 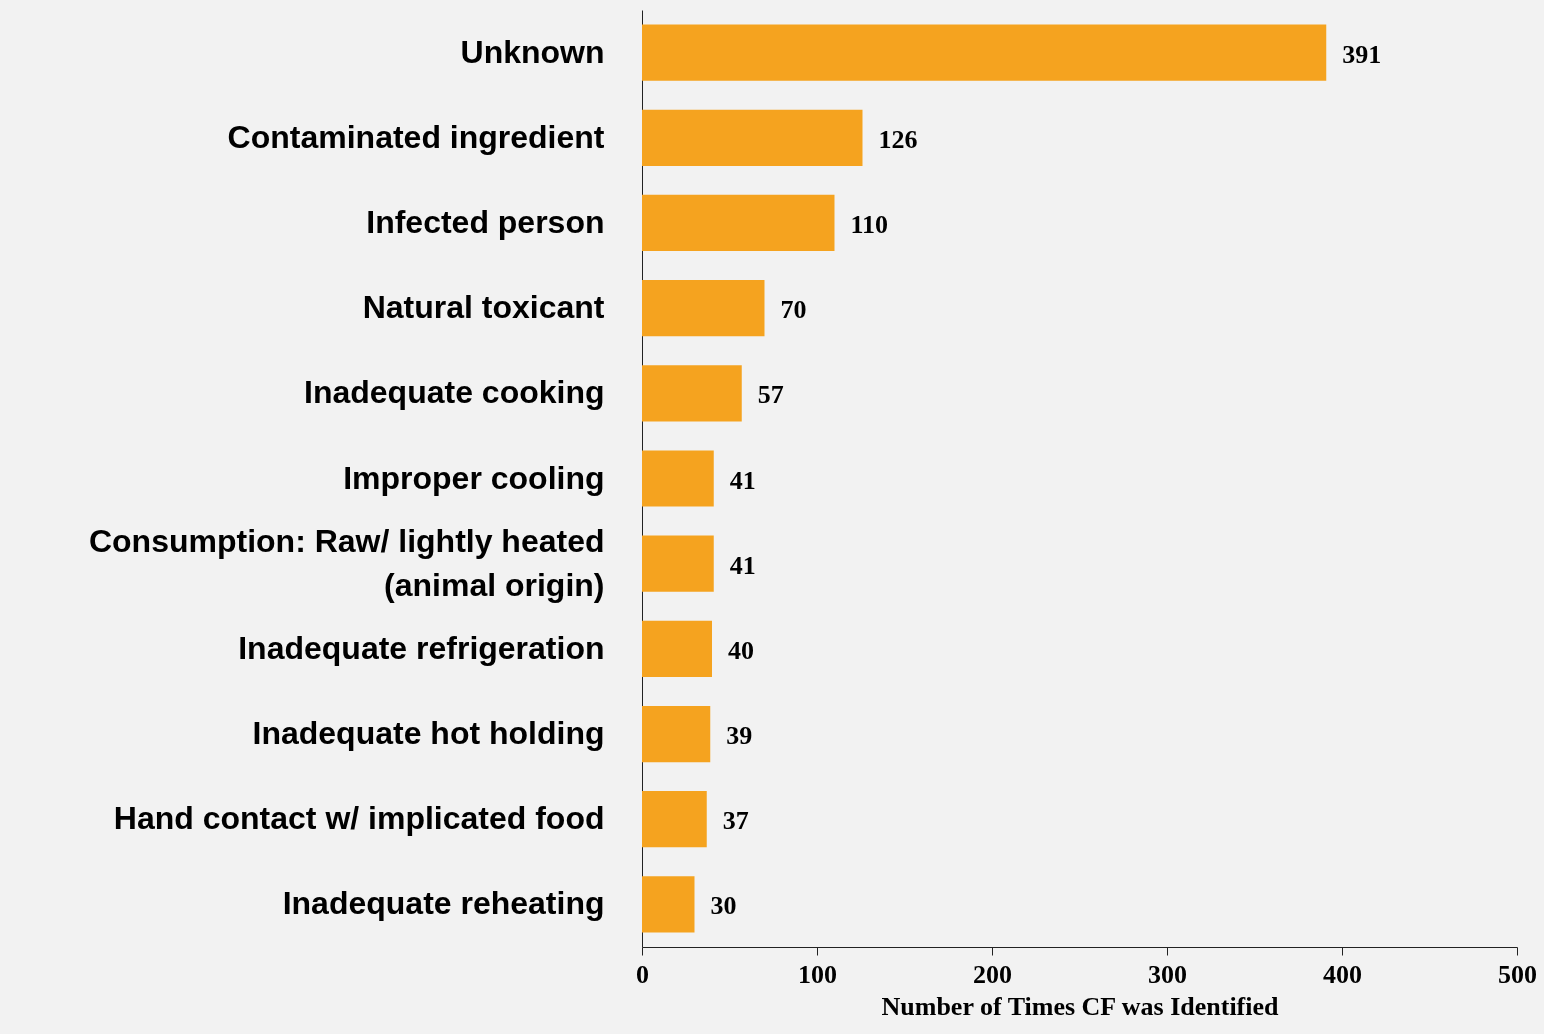 What do you see at coordinates (1362, 54) in the screenshot?
I see `data-label: 391` at bounding box center [1362, 54].